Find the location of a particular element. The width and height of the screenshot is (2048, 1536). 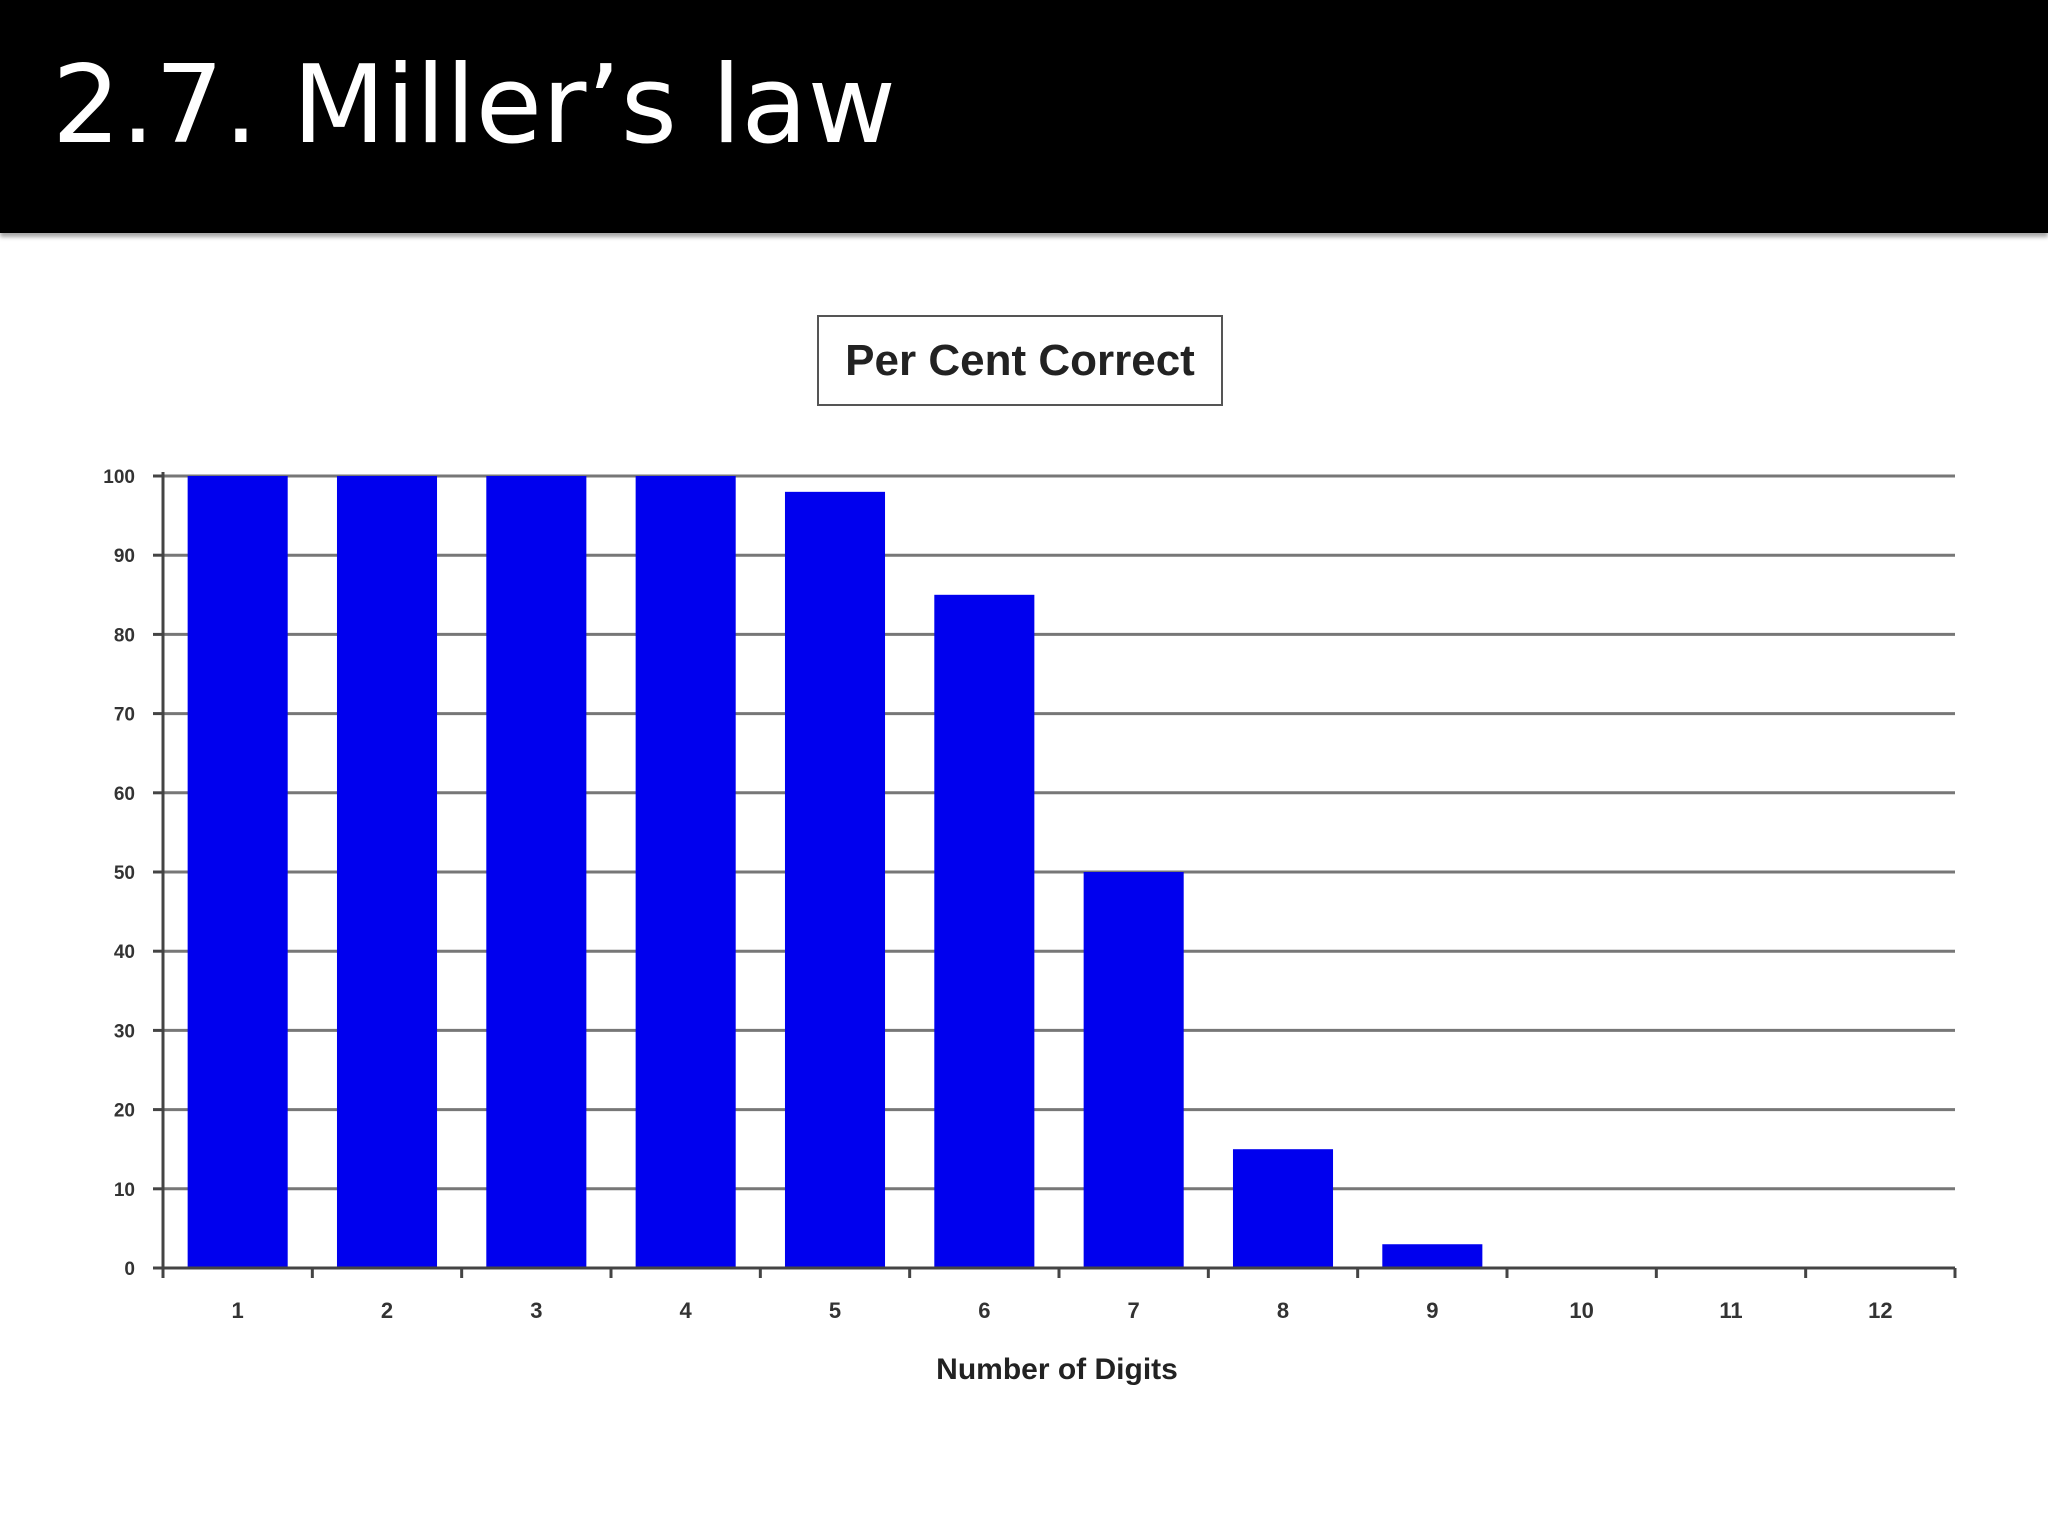

x-tick-label: 1 is located at coordinates (238, 1310).